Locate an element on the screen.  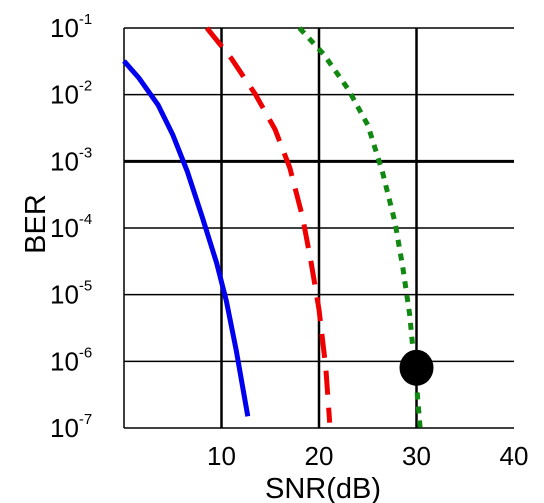
y-tick-label: 10⁻⁶ is located at coordinates (71, 360).